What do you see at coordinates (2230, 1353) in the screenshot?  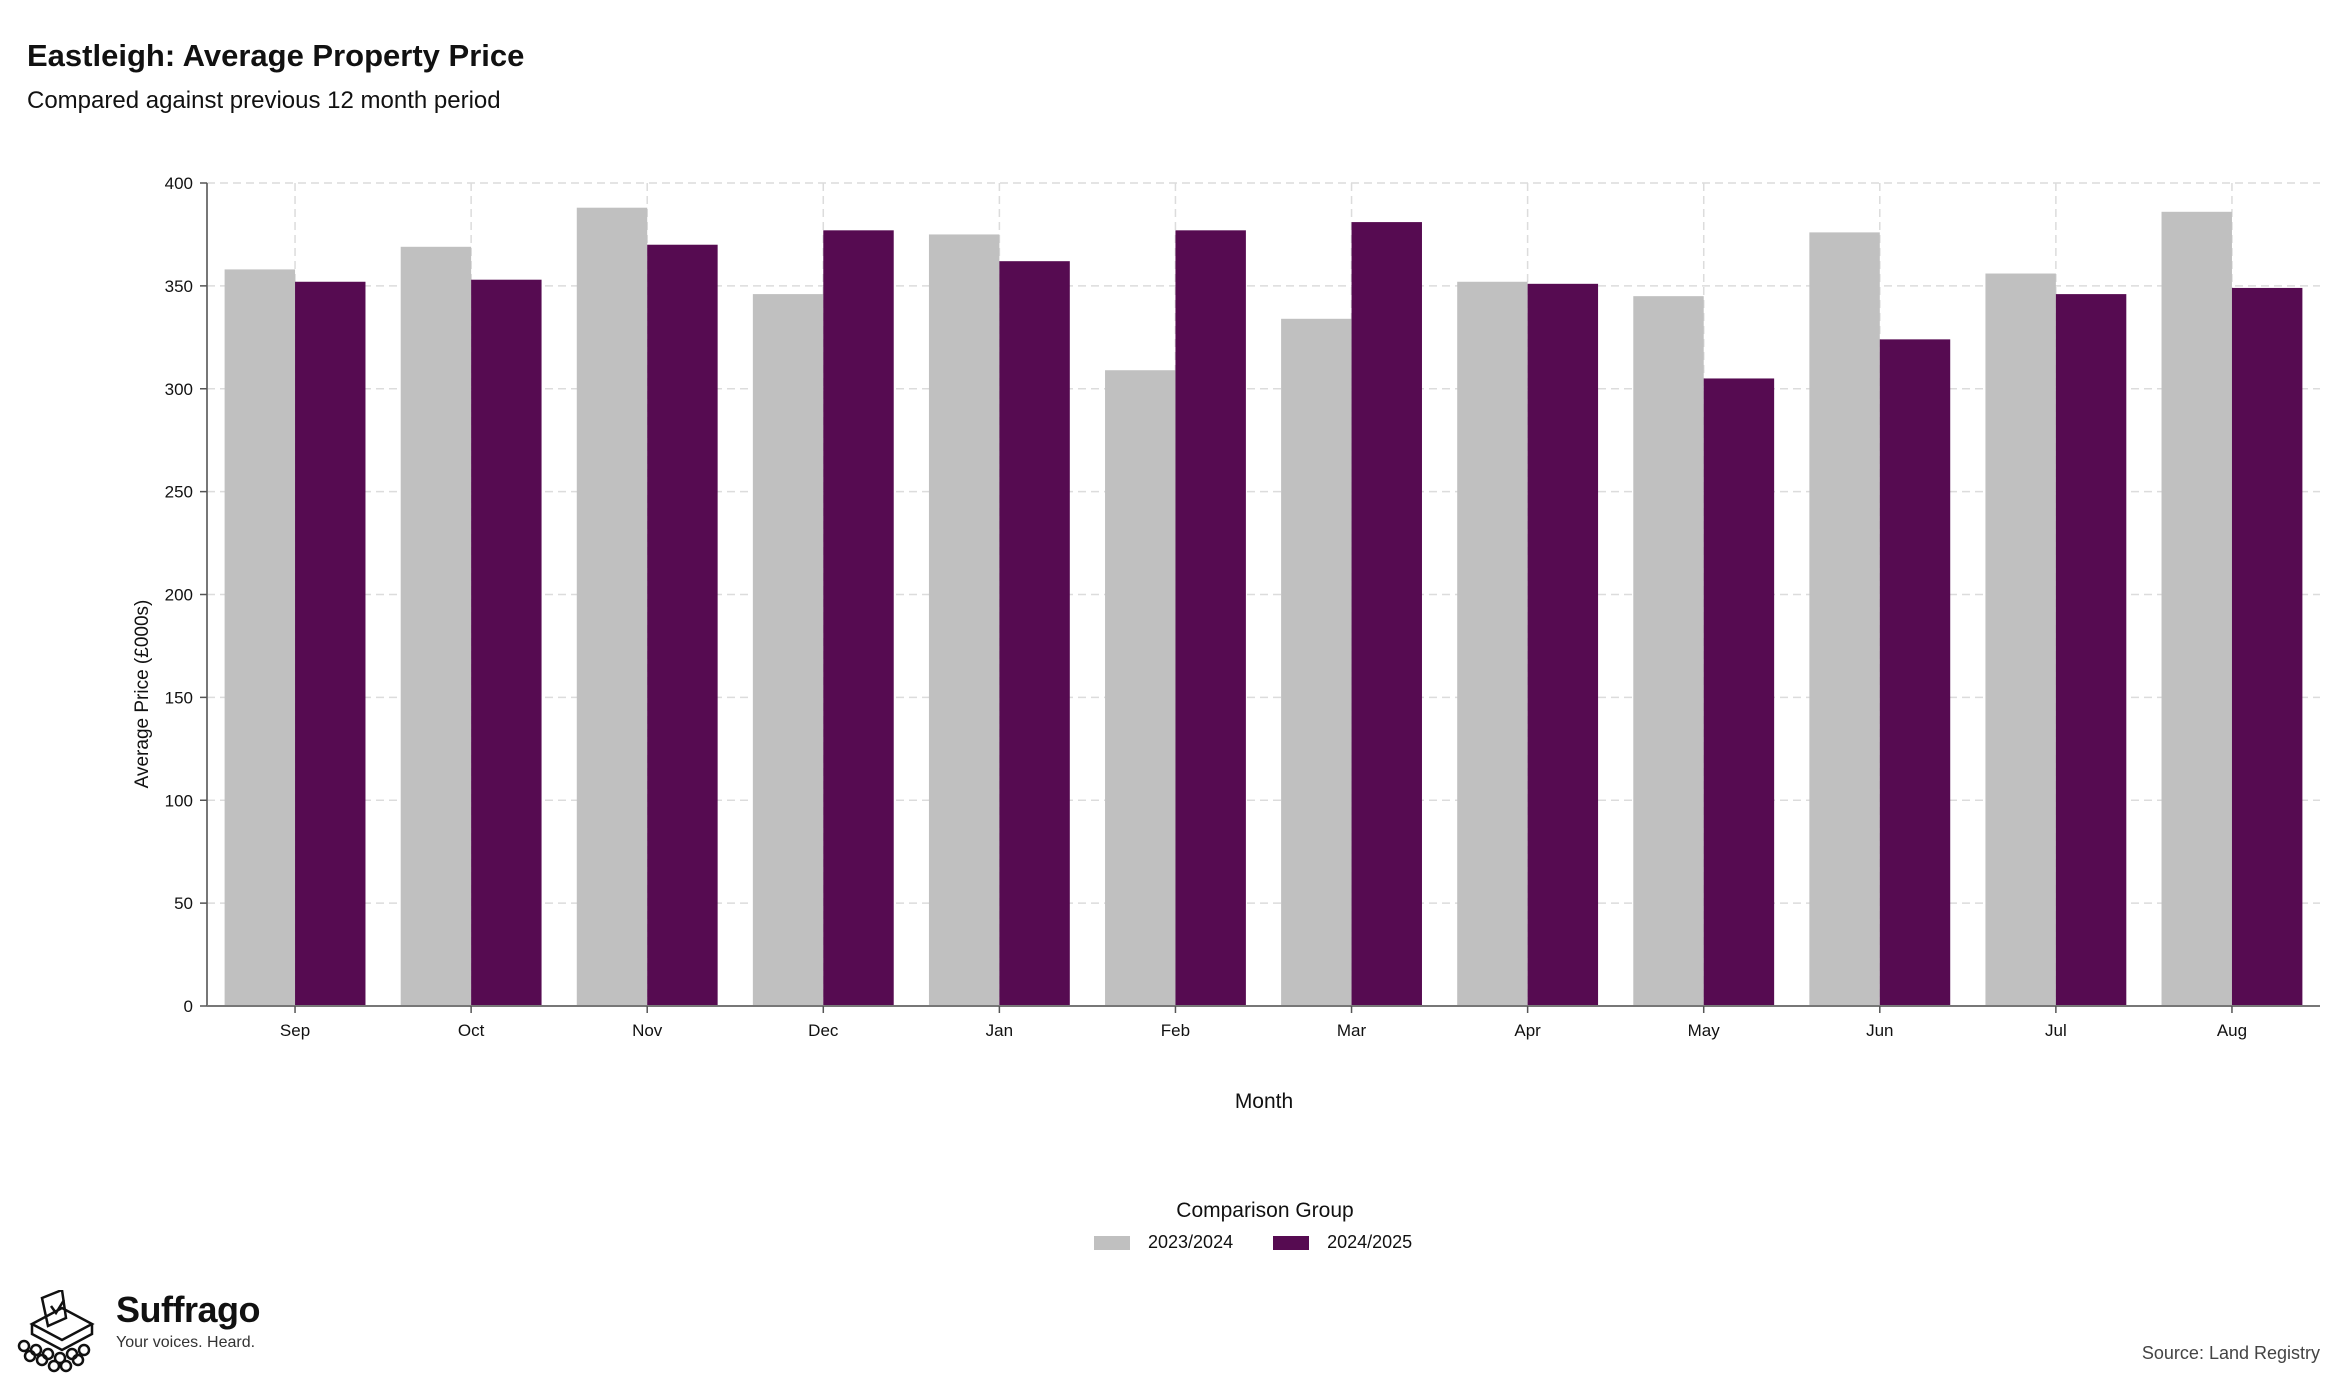 I see `source-note: Source: Land Registry` at bounding box center [2230, 1353].